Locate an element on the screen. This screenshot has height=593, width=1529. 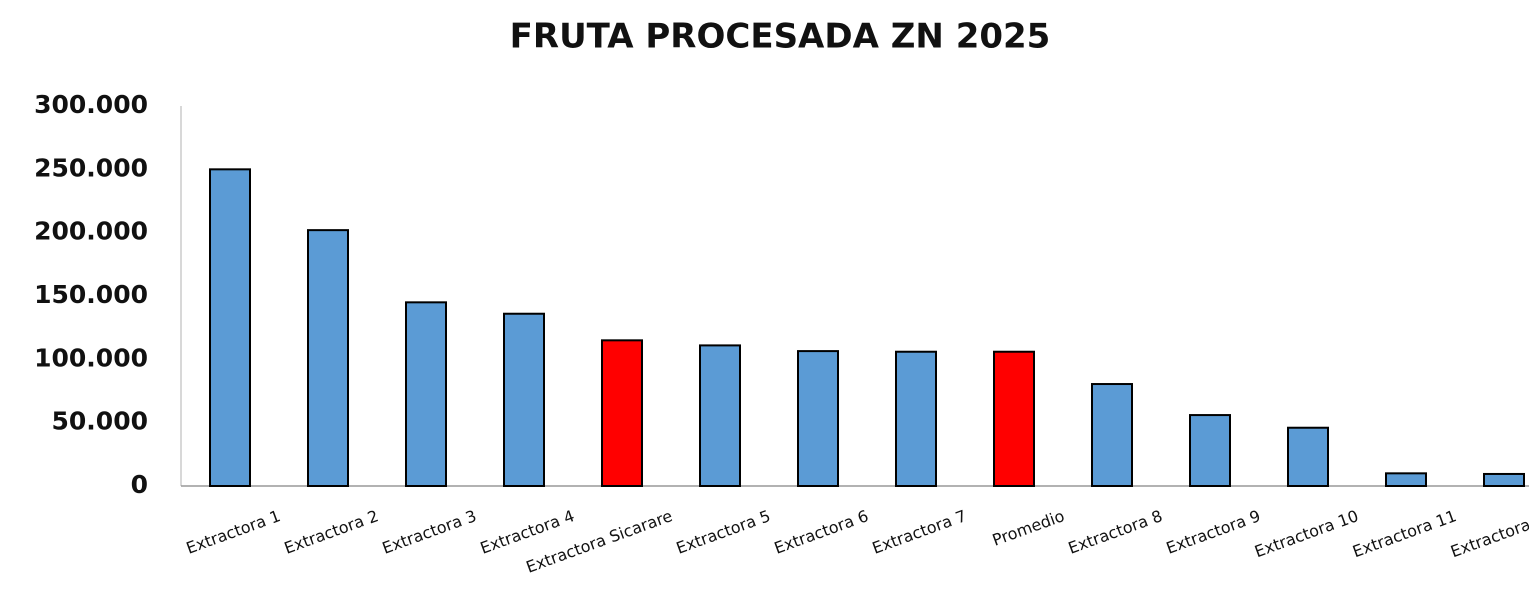
y-tick-label: 100.000 is located at coordinates (91, 357).